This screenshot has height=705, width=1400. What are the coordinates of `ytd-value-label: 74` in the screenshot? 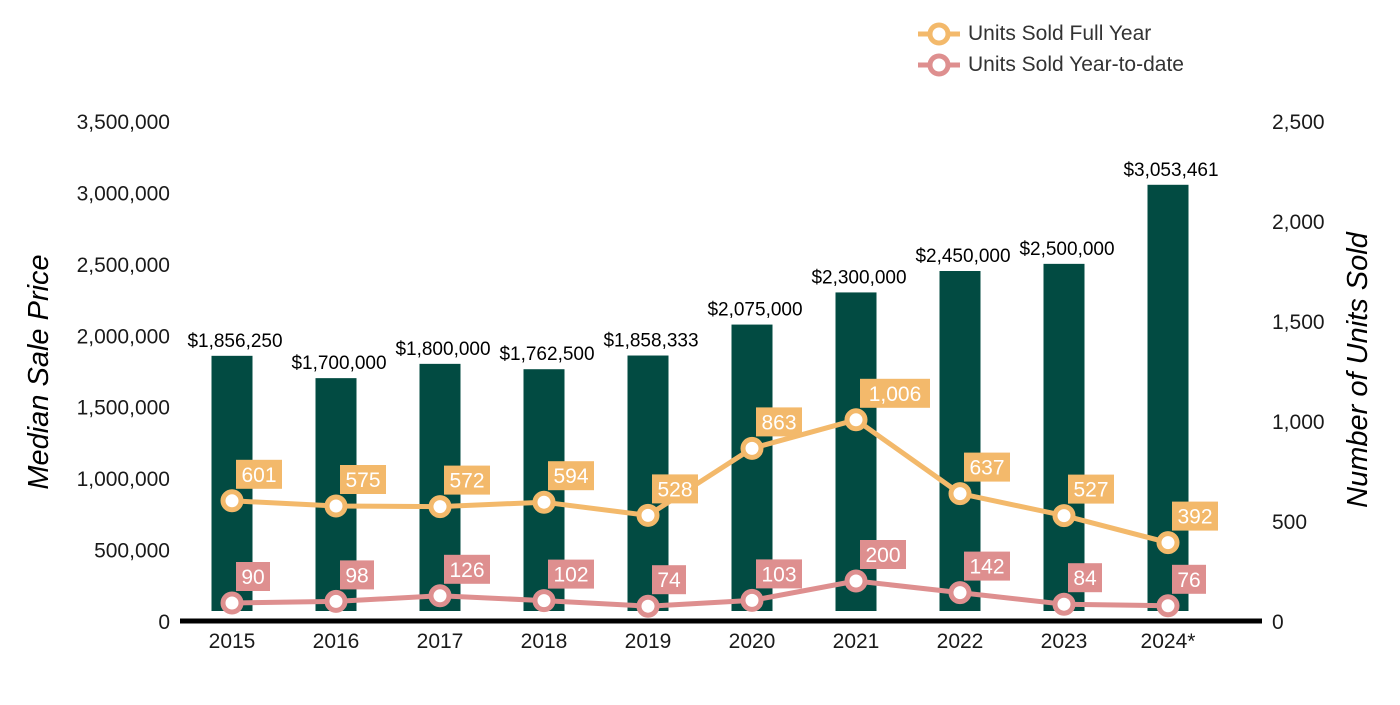 It's located at (669, 580).